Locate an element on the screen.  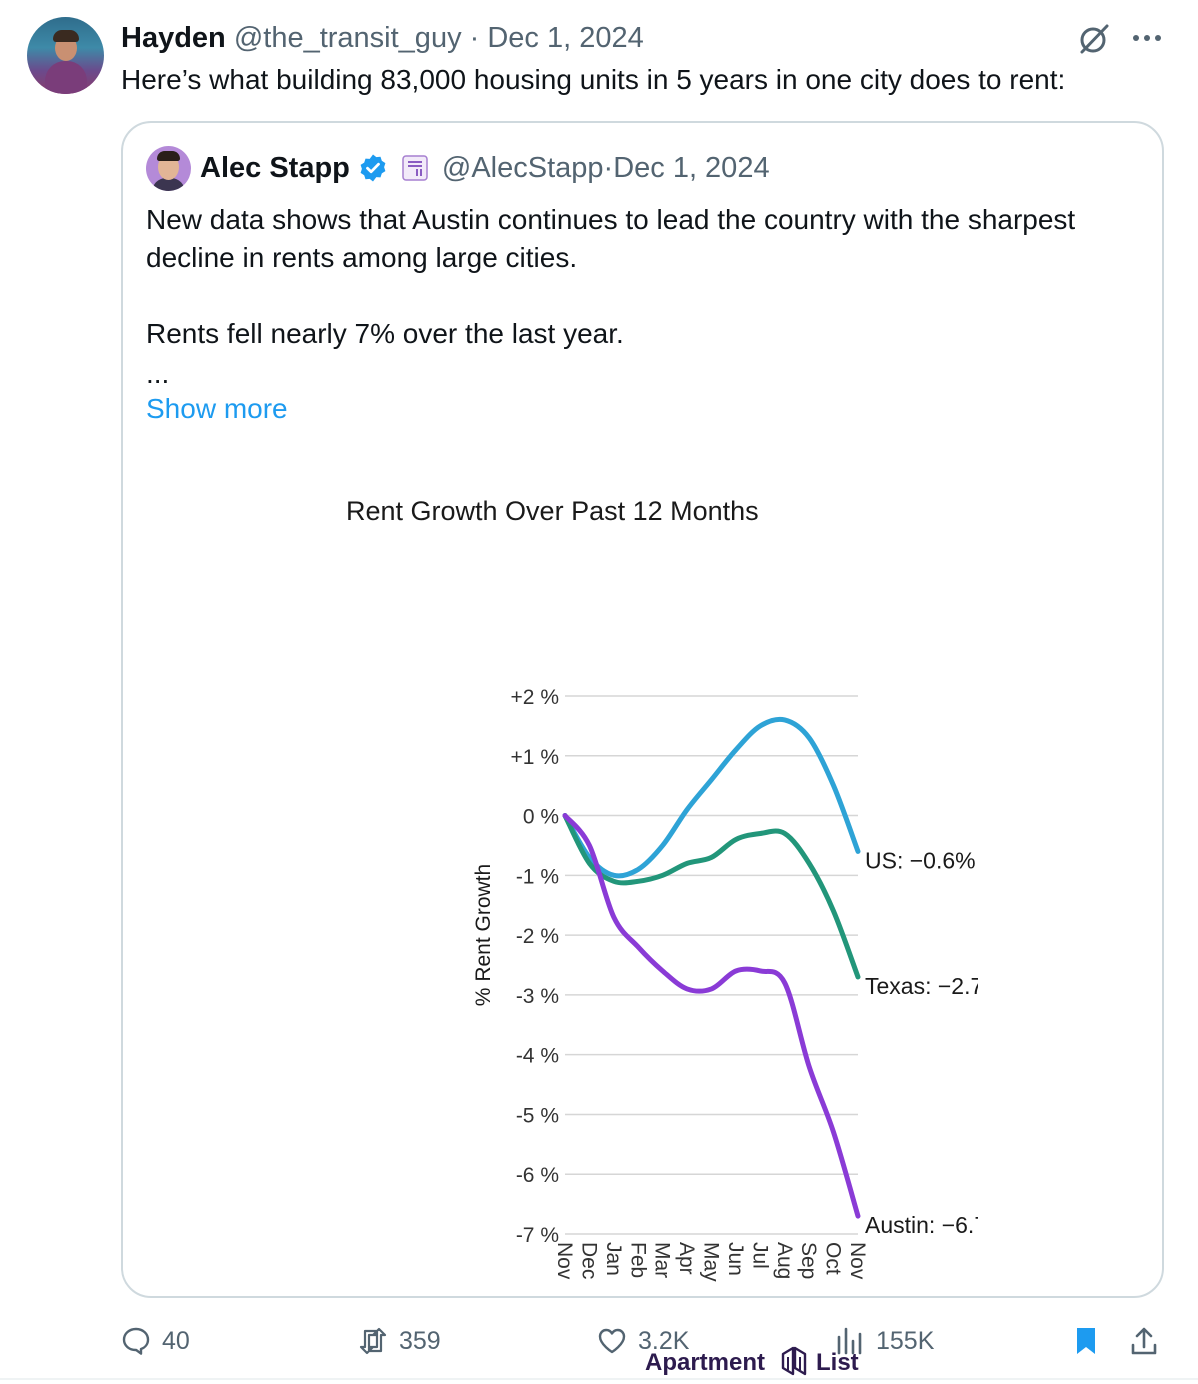
heart-icon is located at coordinates (612, 1341).